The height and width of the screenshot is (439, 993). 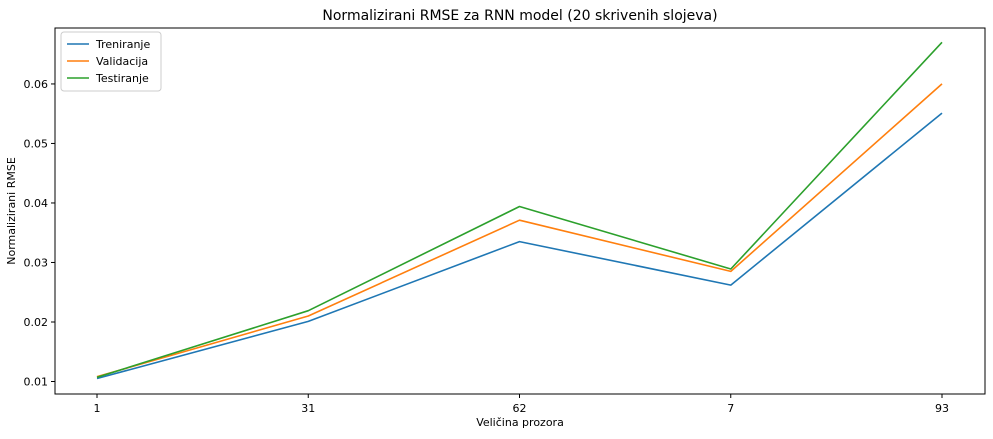 What do you see at coordinates (11, 211) in the screenshot?
I see `y-axis-label: Normalizirani RMSE` at bounding box center [11, 211].